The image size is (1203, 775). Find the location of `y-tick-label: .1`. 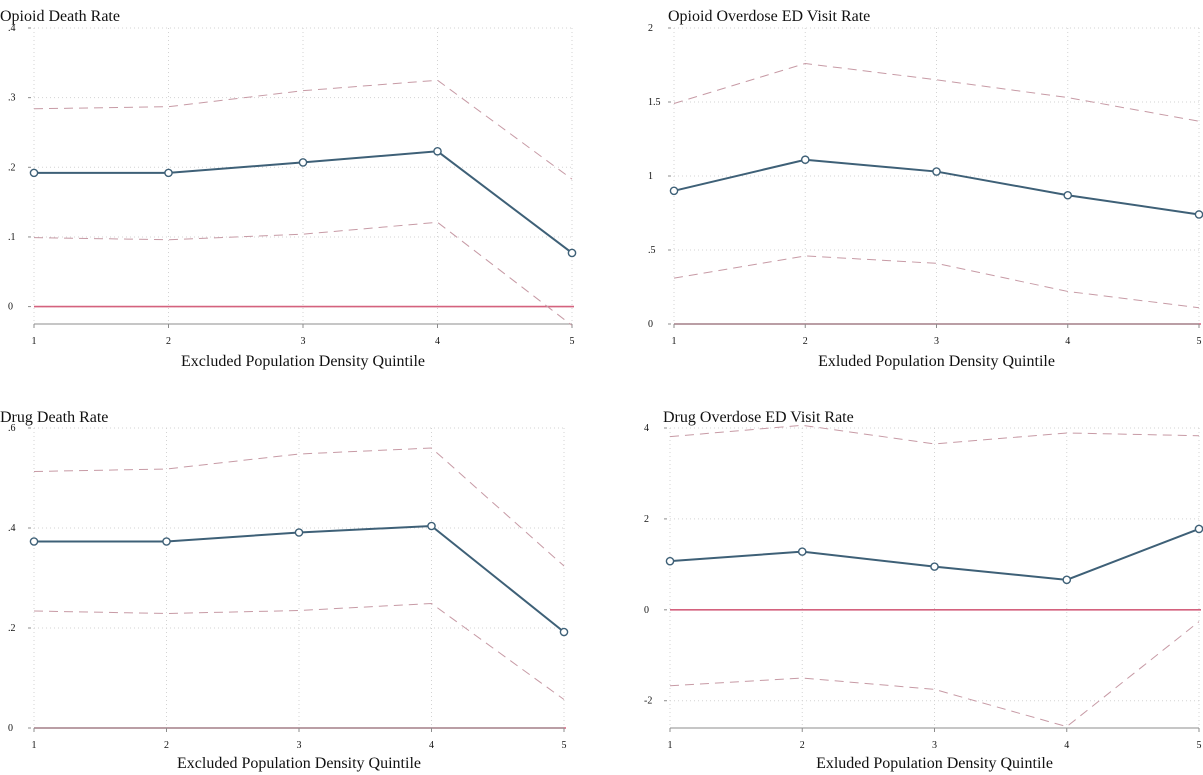

y-tick-label: .1 is located at coordinates (12, 237).